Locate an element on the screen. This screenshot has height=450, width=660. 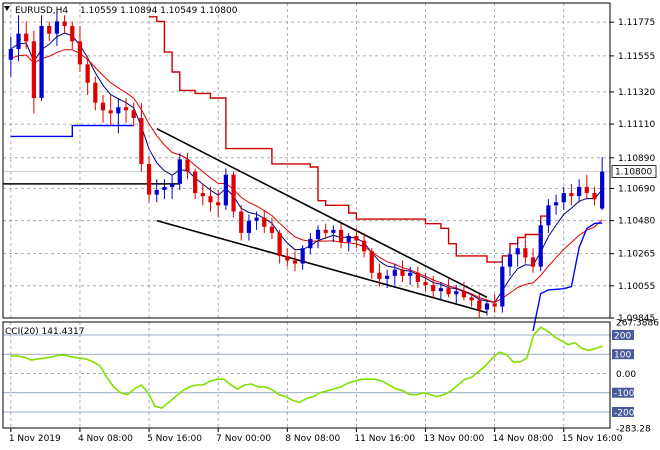
cci-level-label: -283.28 is located at coordinates (633, 430).